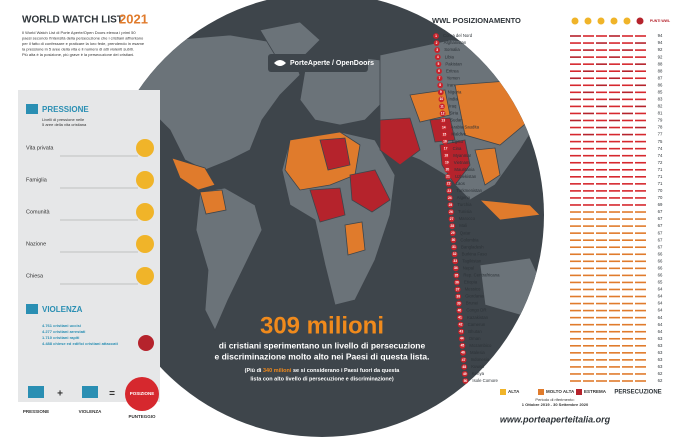 This screenshot has width=678, height=437. What do you see at coordinates (464, 204) in the screenshot?
I see `country: Turchia` at bounding box center [464, 204].